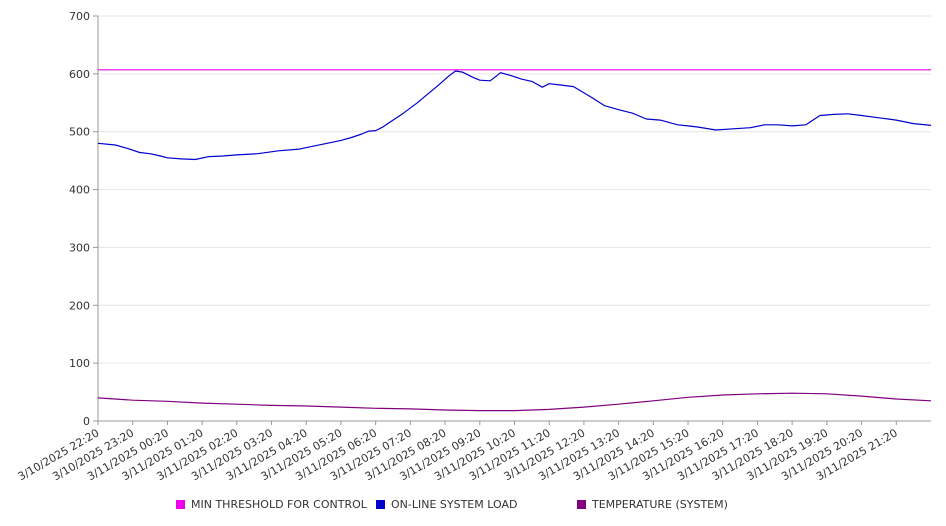 The height and width of the screenshot is (526, 946). What do you see at coordinates (79, 219) in the screenshot?
I see `y-axis-tick-labels: 0 100 200 300 400 500 600 700` at bounding box center [79, 219].